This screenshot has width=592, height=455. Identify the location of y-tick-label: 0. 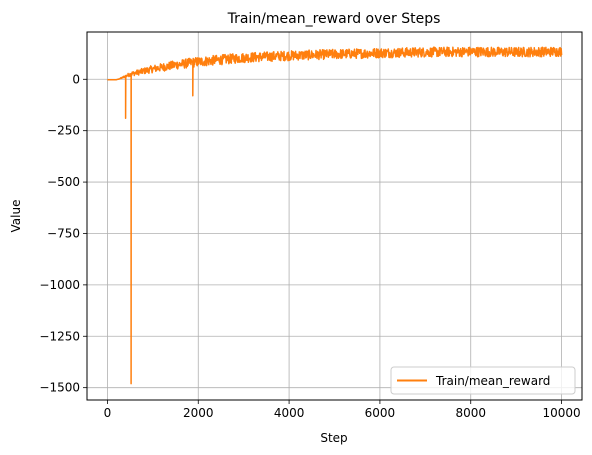
(76, 79).